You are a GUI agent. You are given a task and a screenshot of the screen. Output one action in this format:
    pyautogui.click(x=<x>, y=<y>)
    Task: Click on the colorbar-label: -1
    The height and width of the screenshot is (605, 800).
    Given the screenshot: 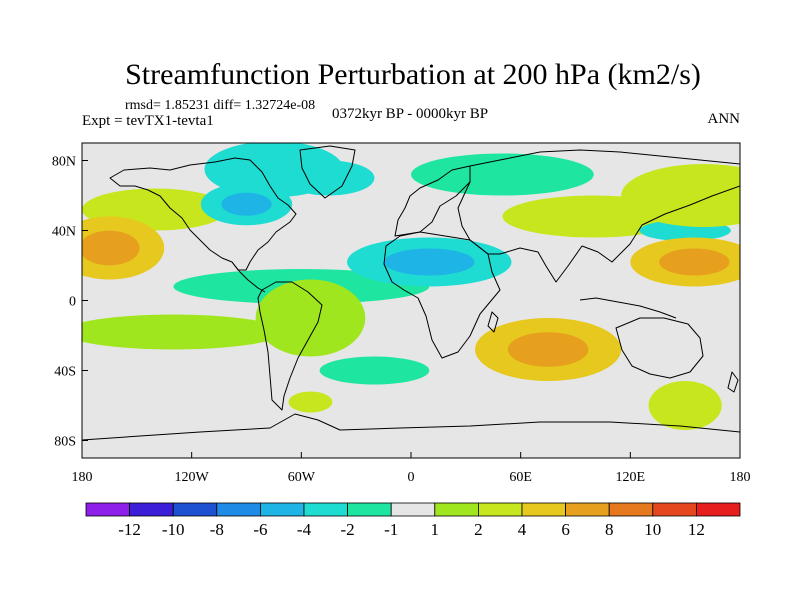 What is the action you would take?
    pyautogui.click(x=391, y=529)
    